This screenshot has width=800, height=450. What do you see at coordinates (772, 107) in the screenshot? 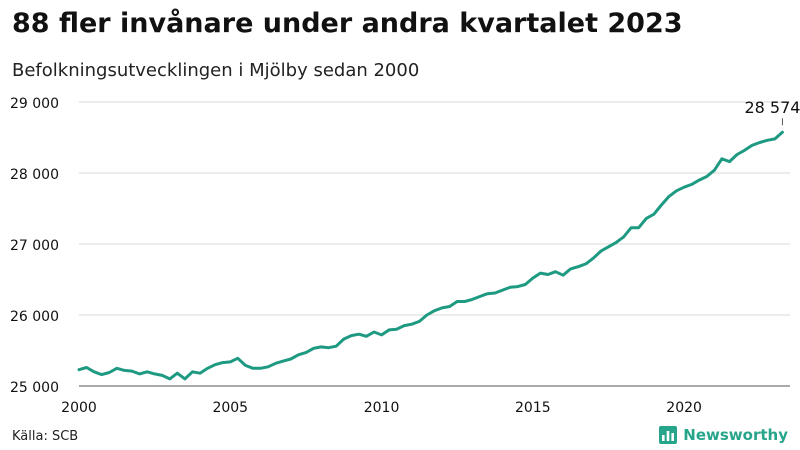
I see `annotation-label: 28 574` at bounding box center [772, 107].